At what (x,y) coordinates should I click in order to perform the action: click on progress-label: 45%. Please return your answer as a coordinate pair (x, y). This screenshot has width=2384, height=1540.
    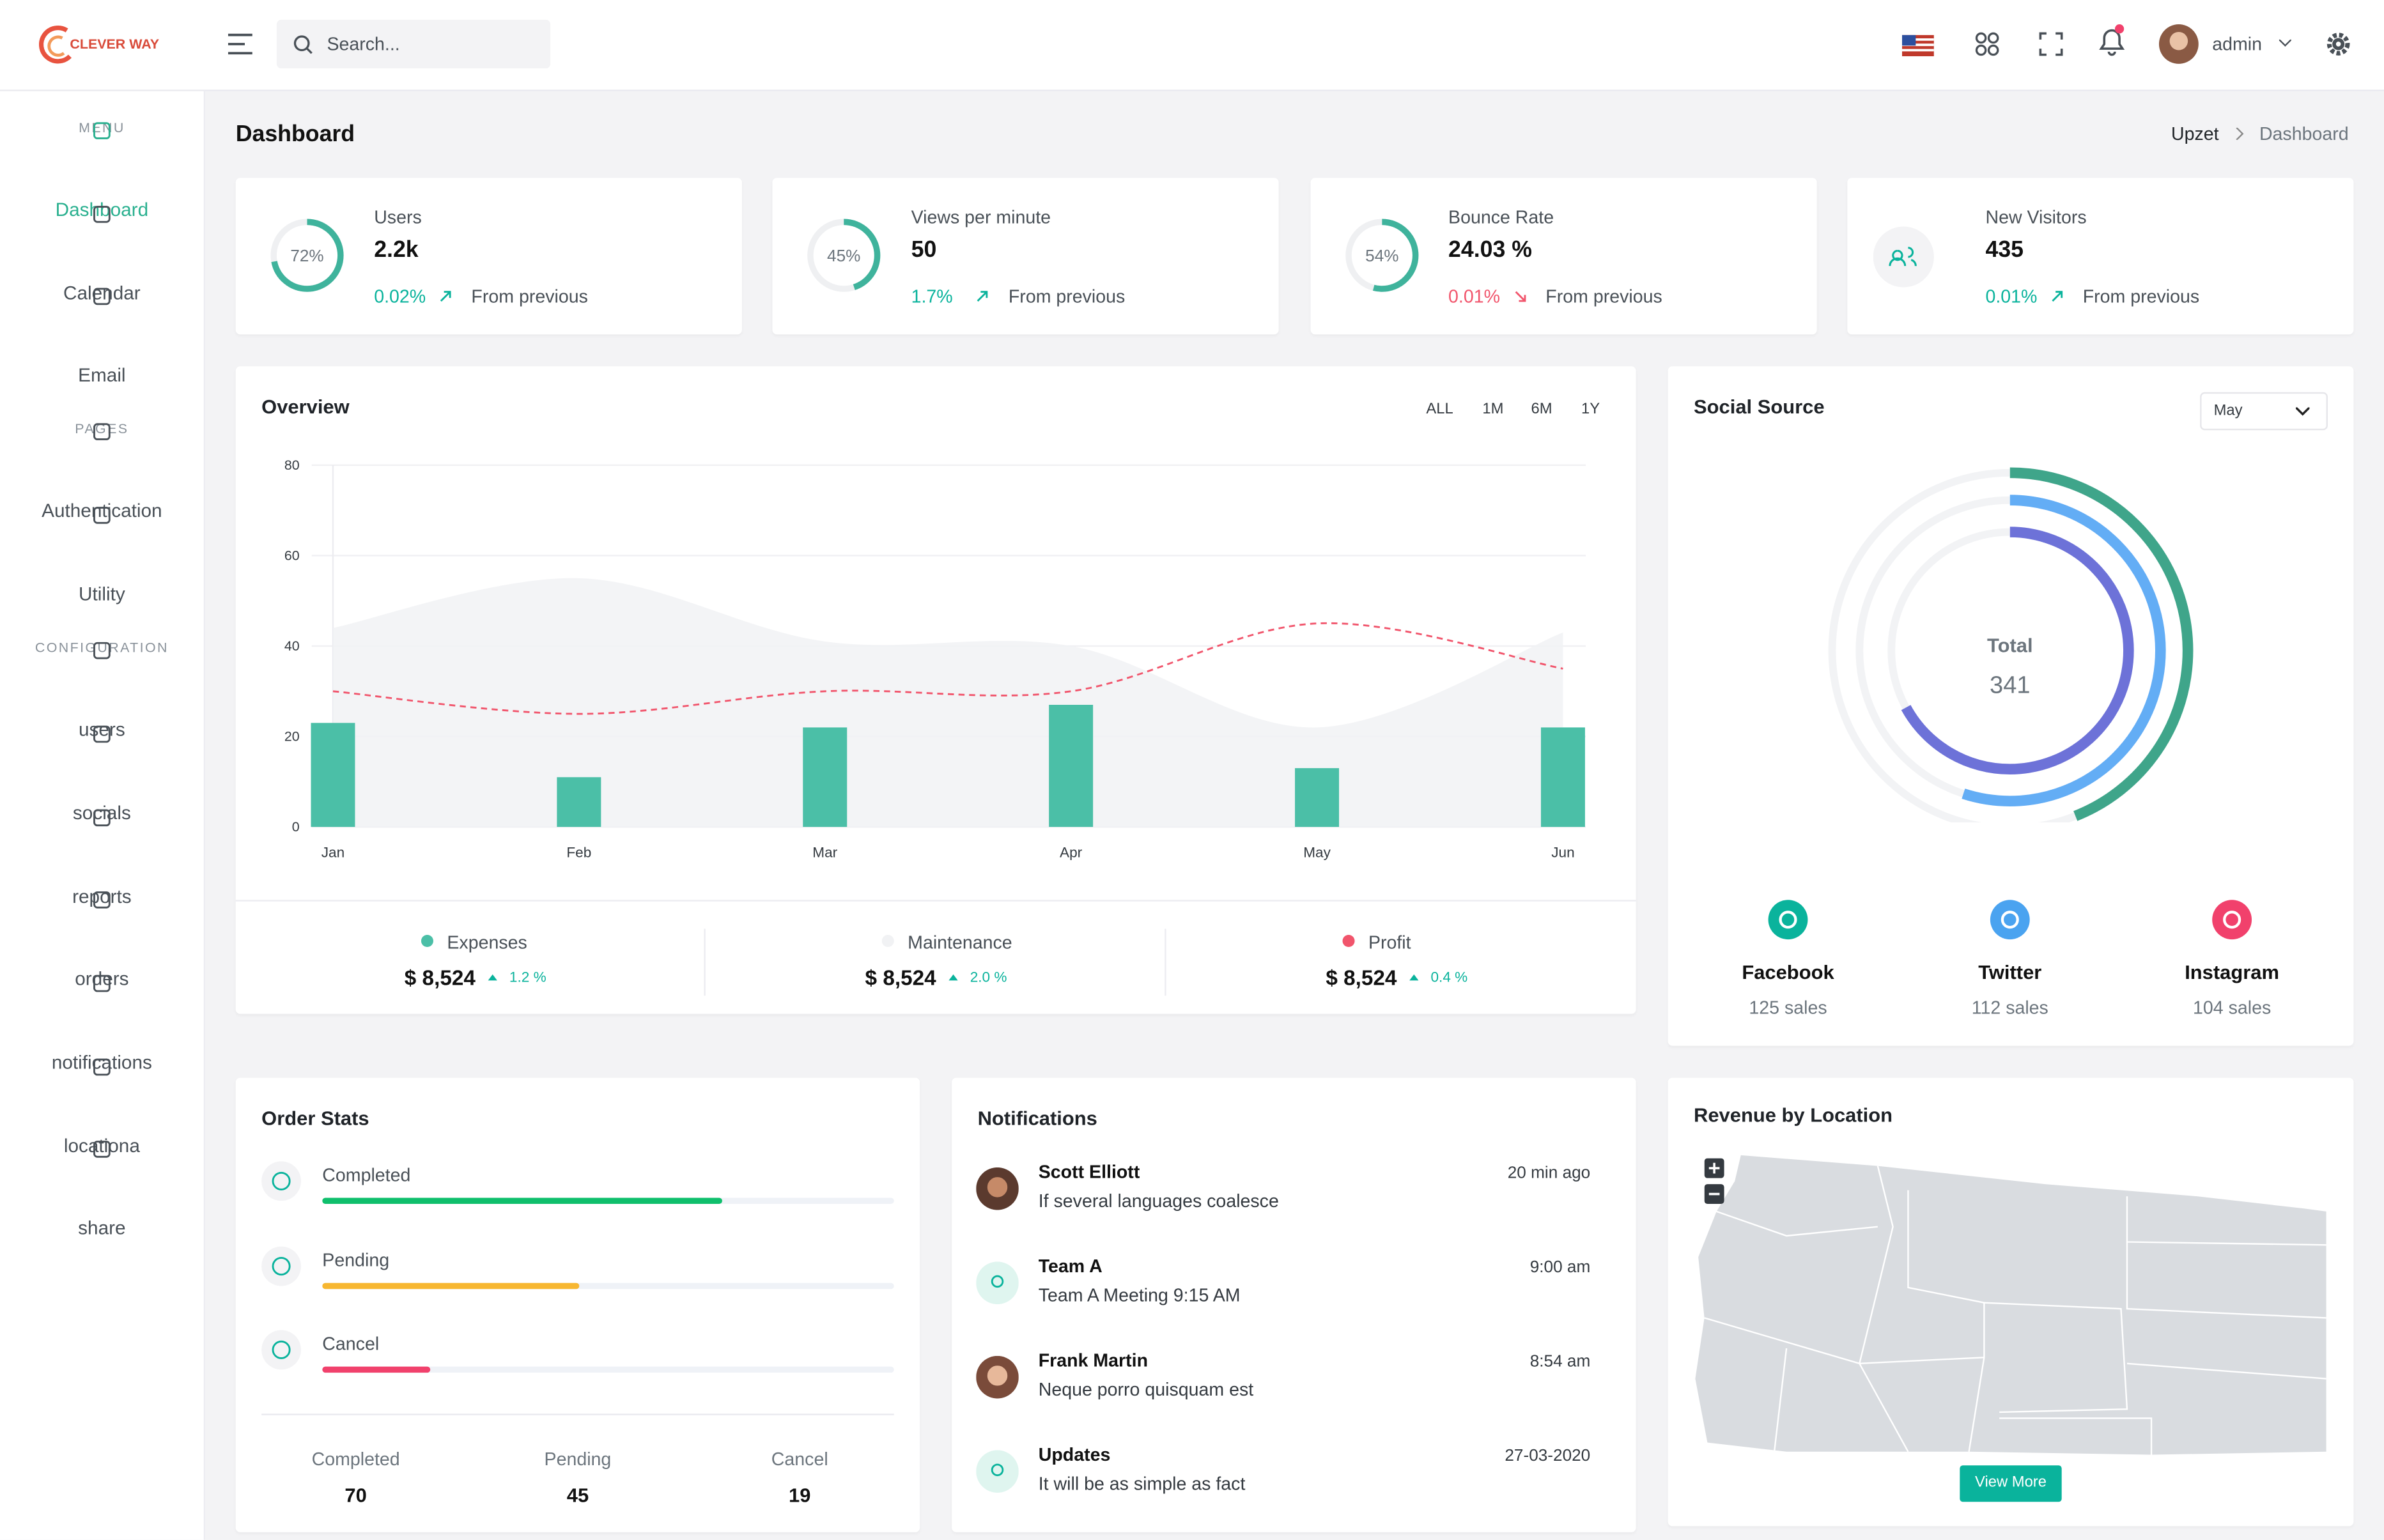
    Looking at the image, I should click on (844, 255).